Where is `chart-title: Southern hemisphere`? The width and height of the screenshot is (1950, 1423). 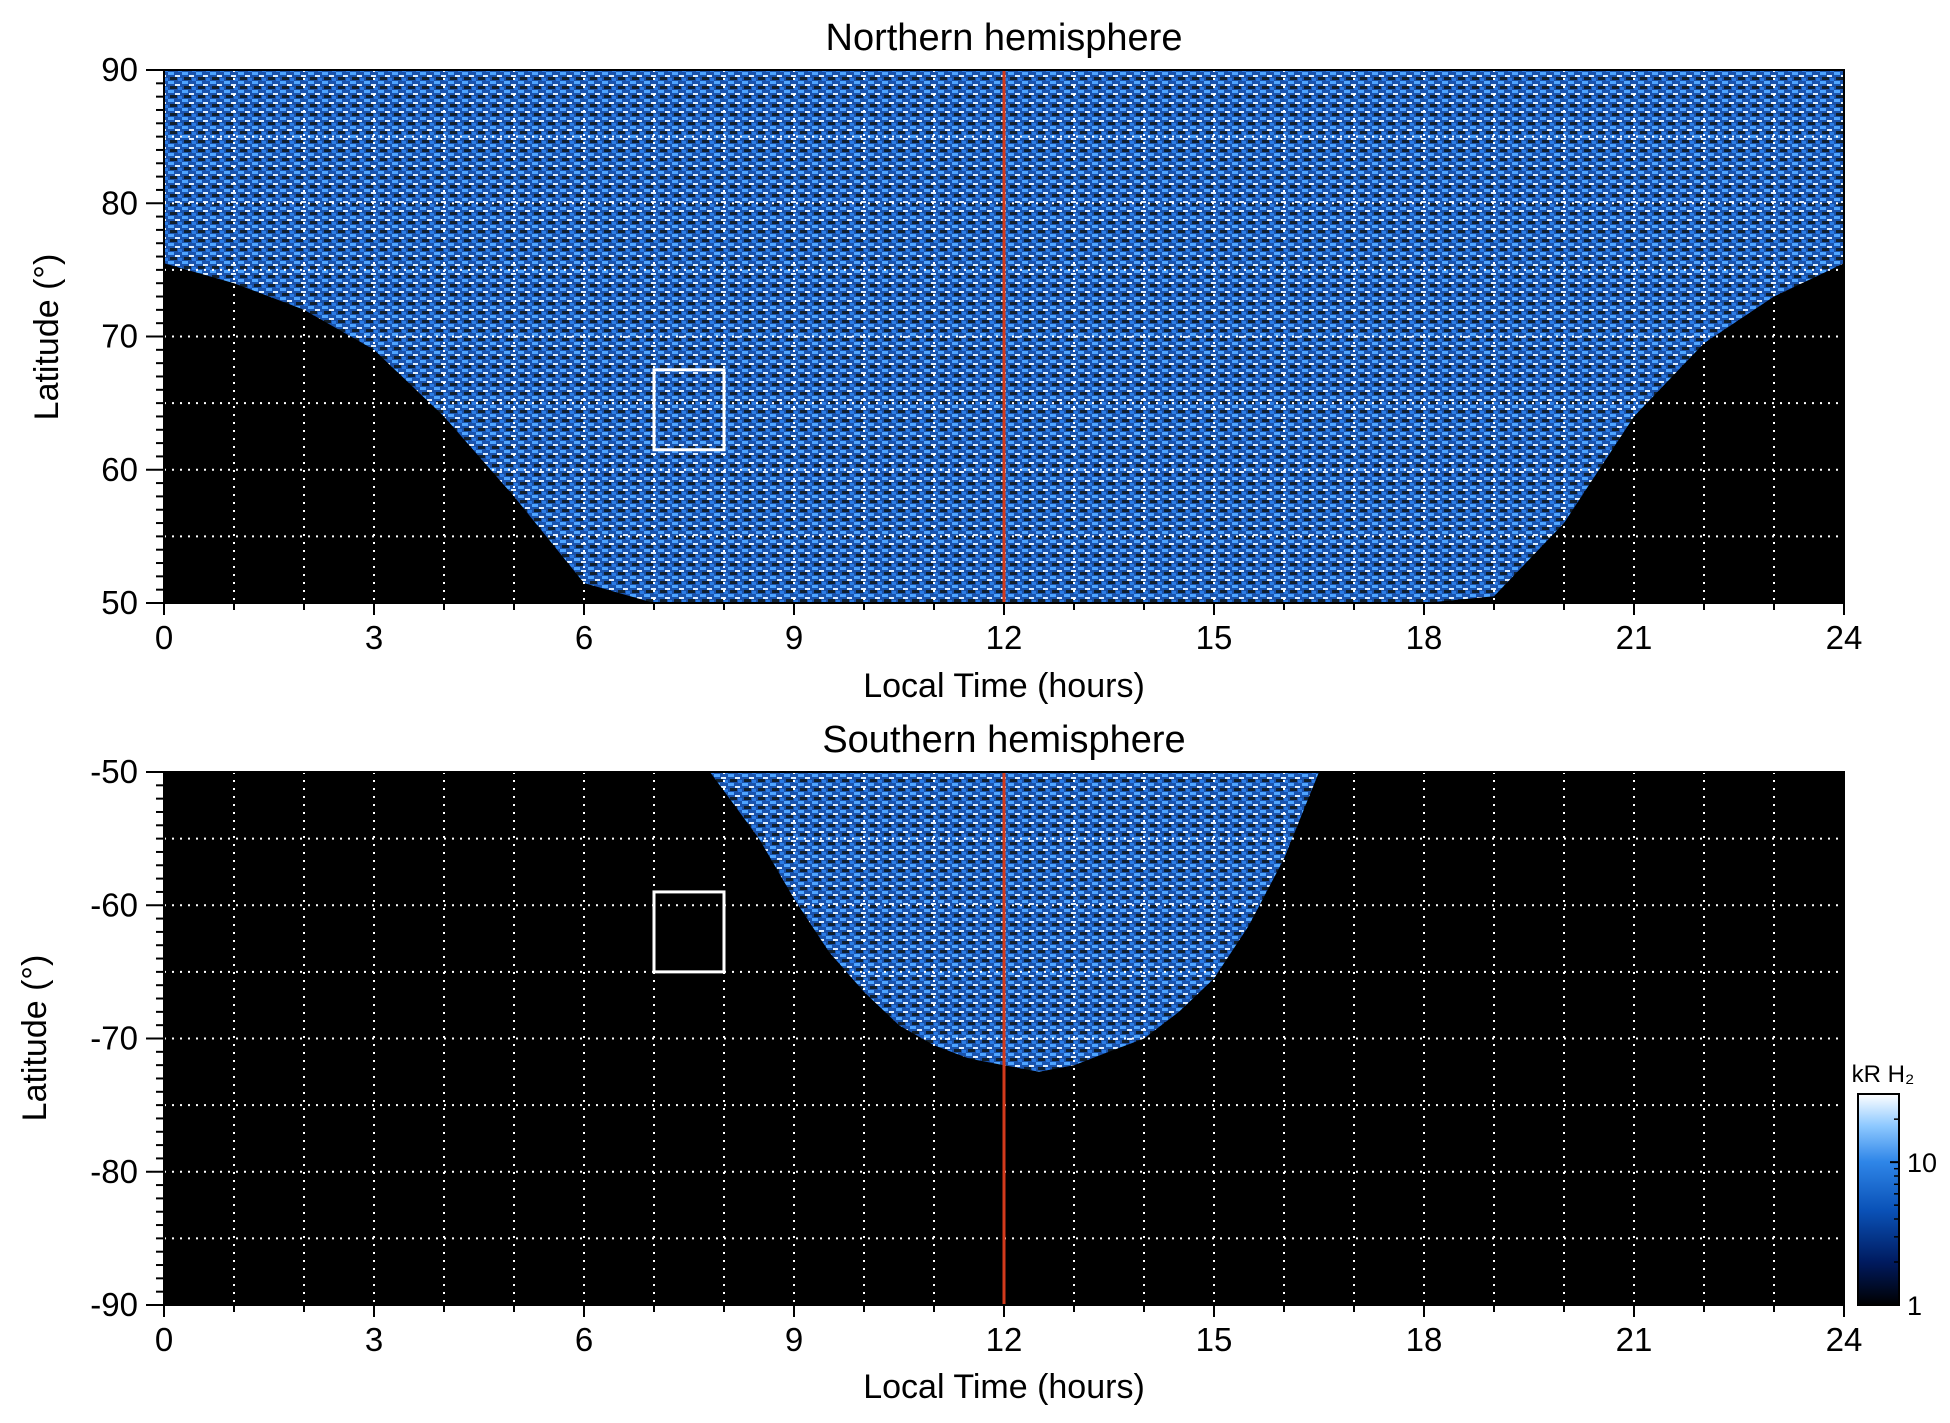 chart-title: Southern hemisphere is located at coordinates (1003, 740).